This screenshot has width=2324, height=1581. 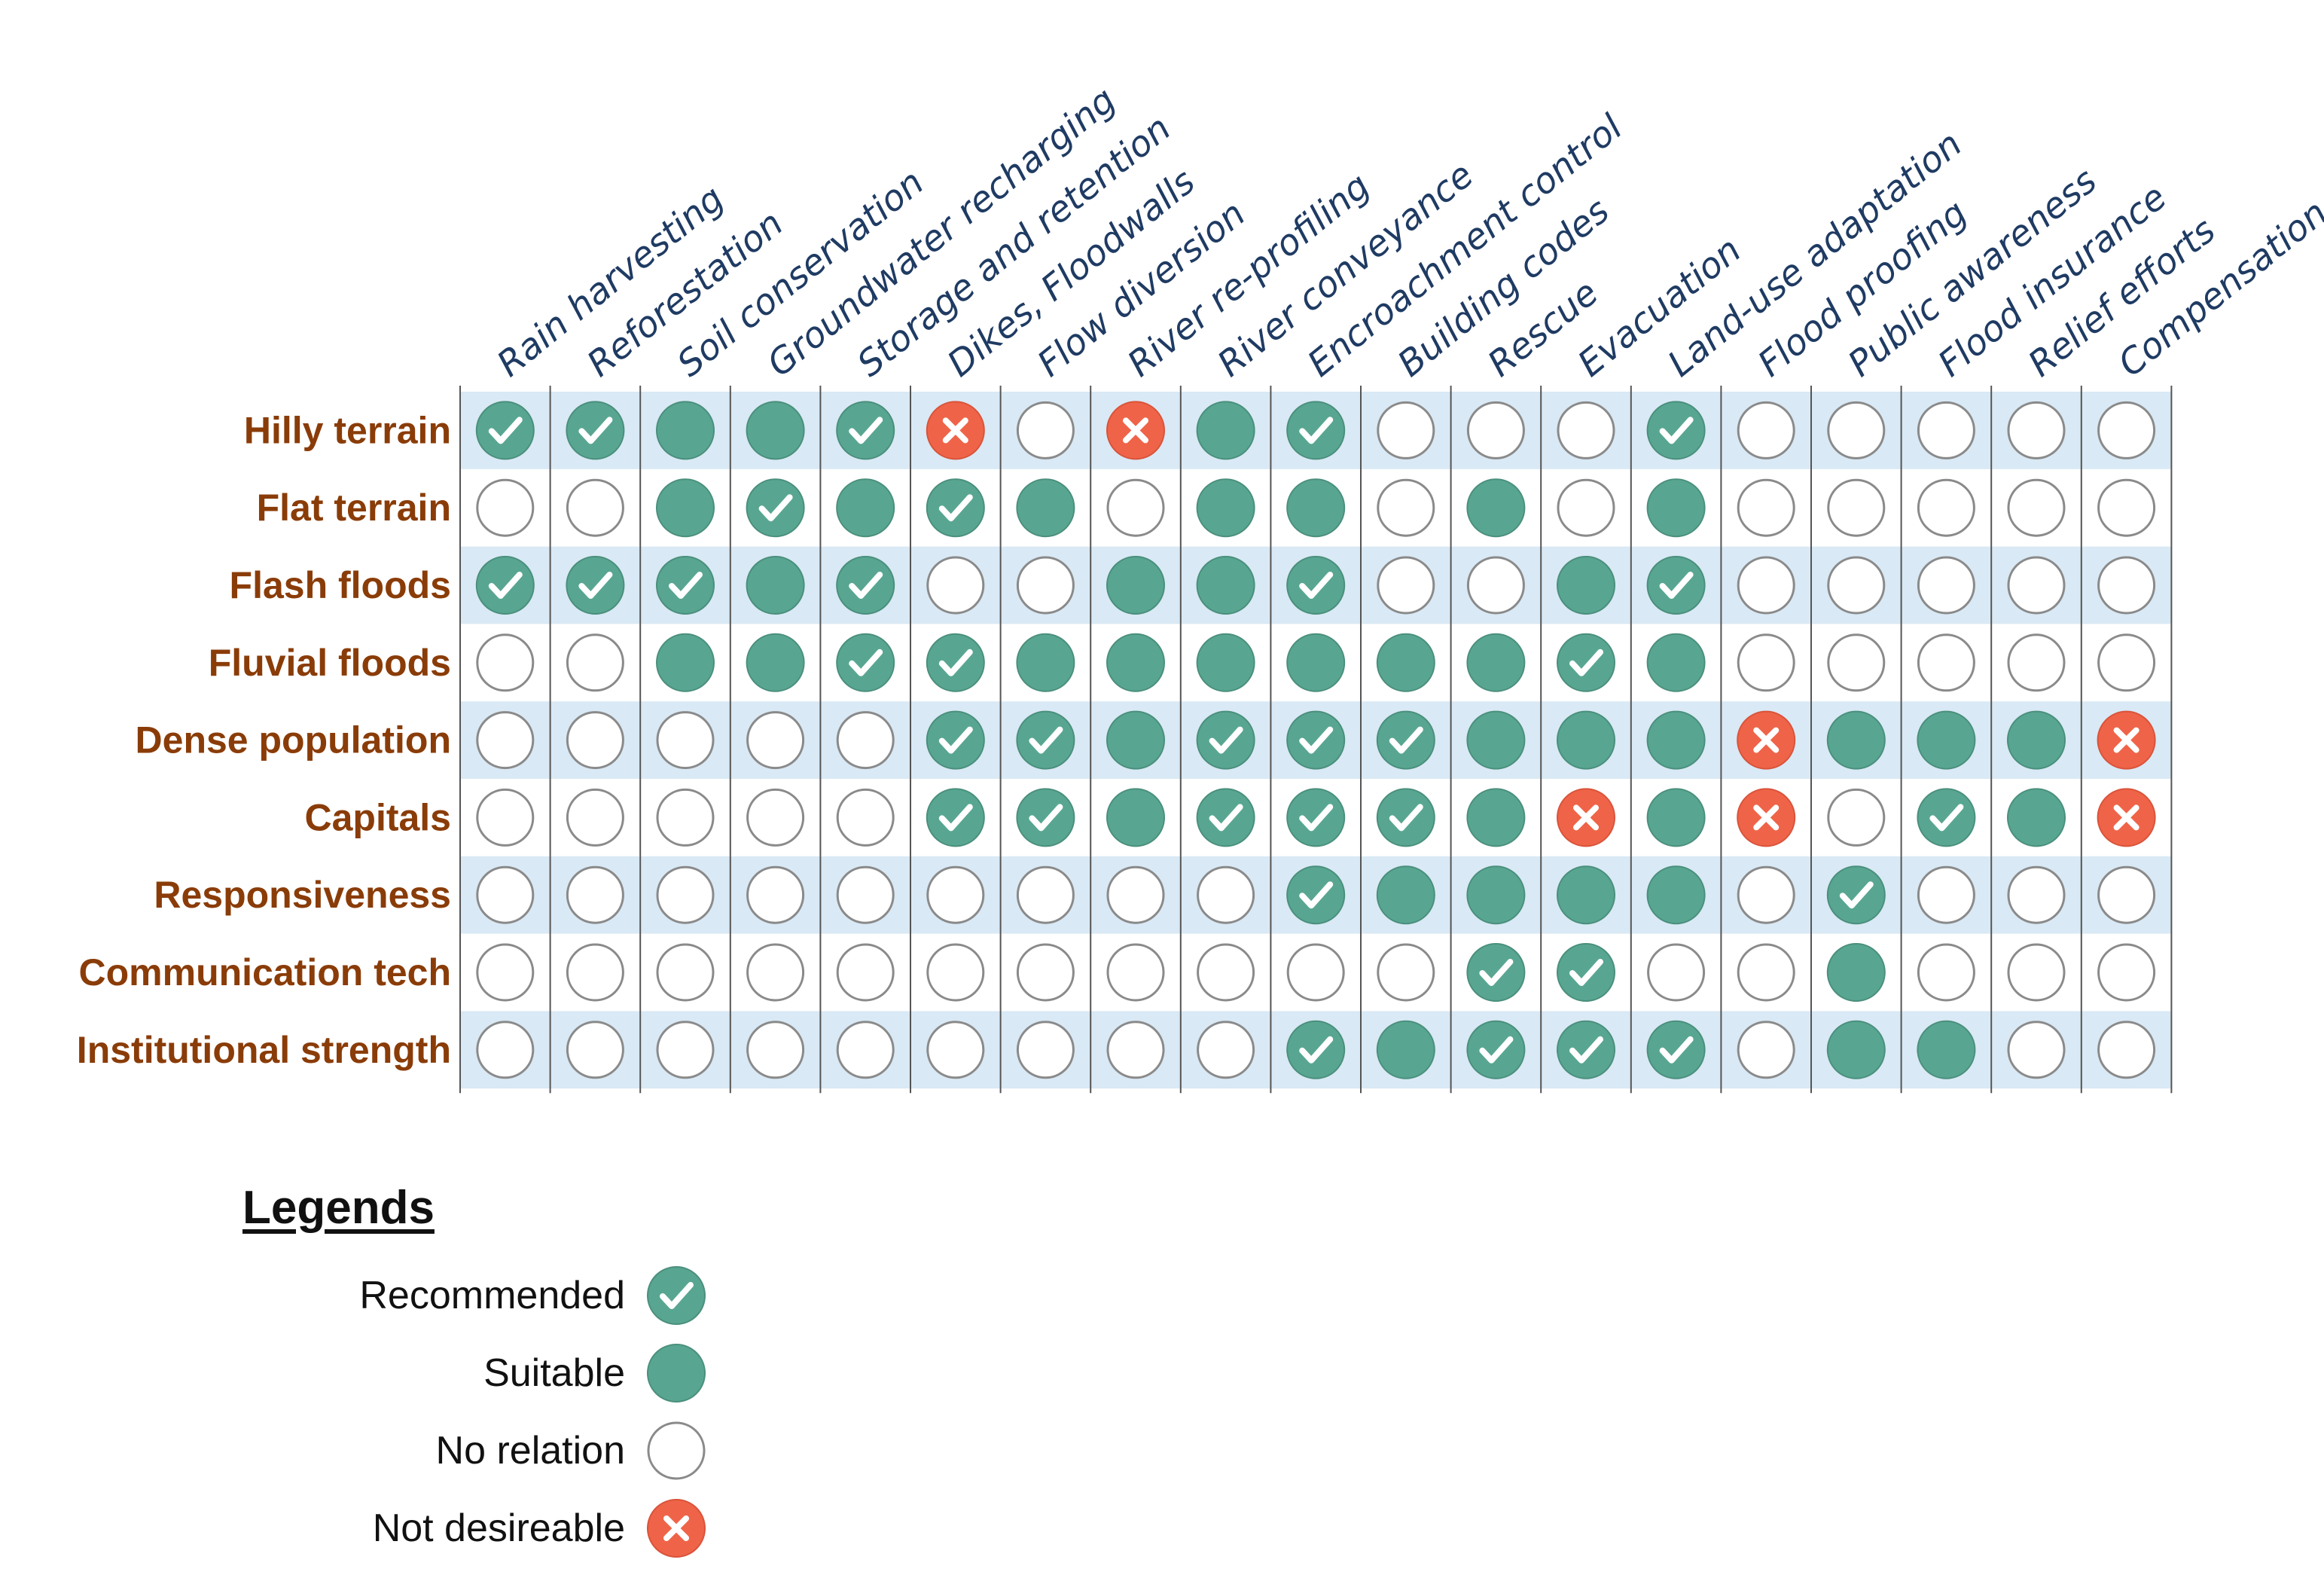 I want to click on row-label: Dense population, so click(x=293, y=740).